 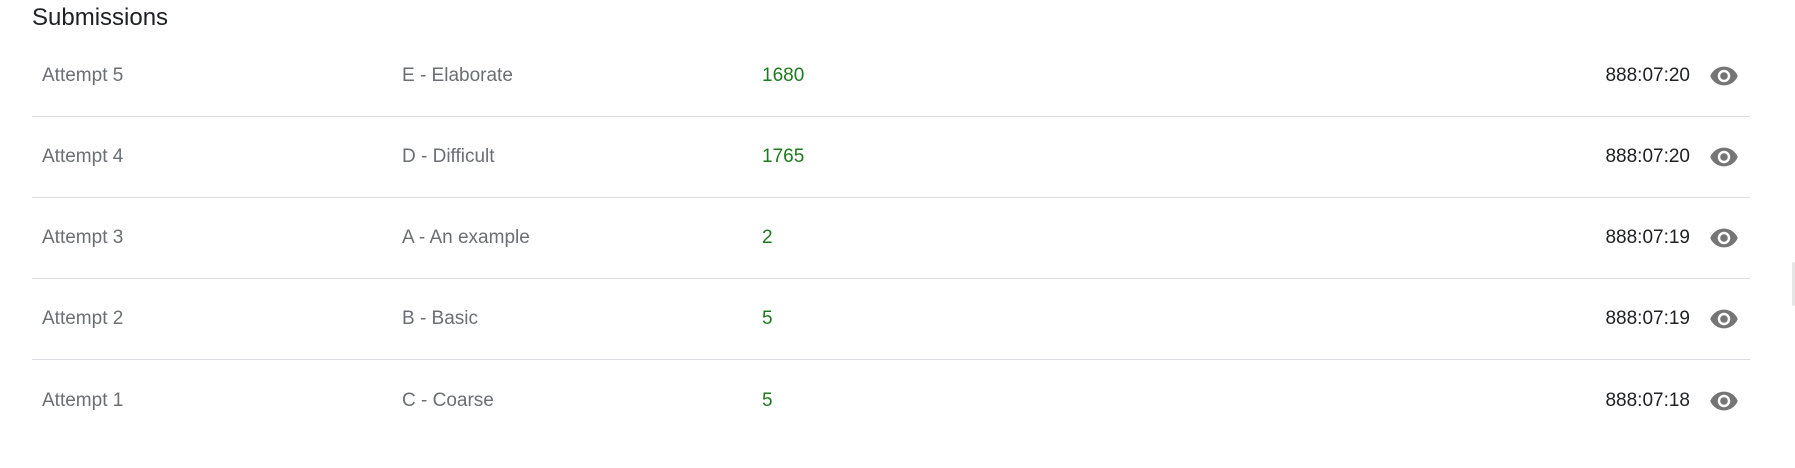 I want to click on problem-name: B - Basic, so click(x=440, y=318).